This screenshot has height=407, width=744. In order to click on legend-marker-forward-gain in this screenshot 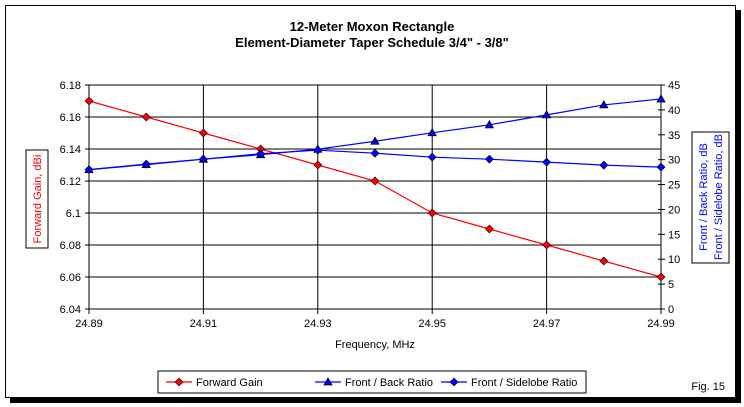, I will do `click(179, 382)`.